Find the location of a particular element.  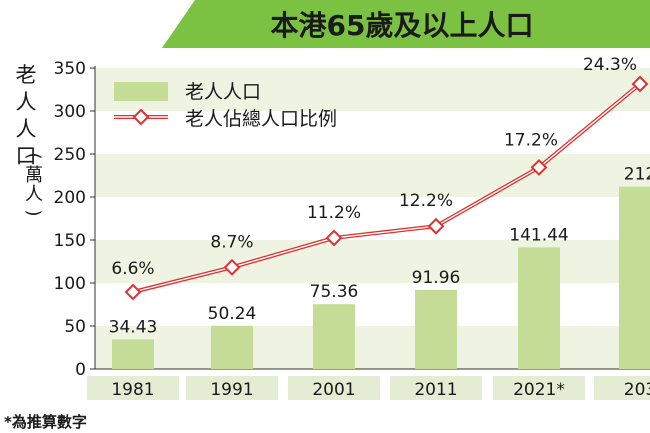

title-background is located at coordinates (406, 24).